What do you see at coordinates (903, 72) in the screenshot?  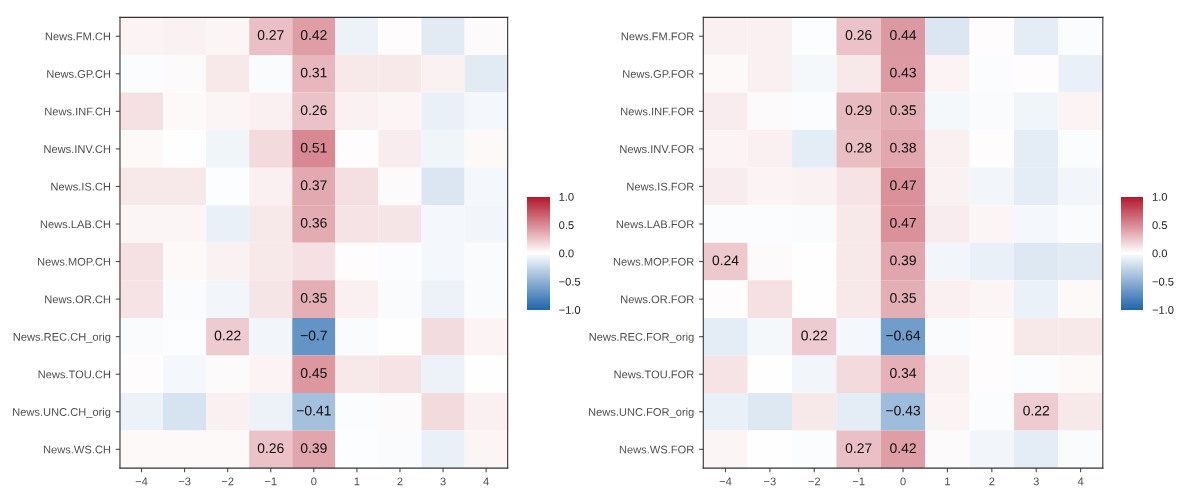 I see `data-label: 0.43` at bounding box center [903, 72].